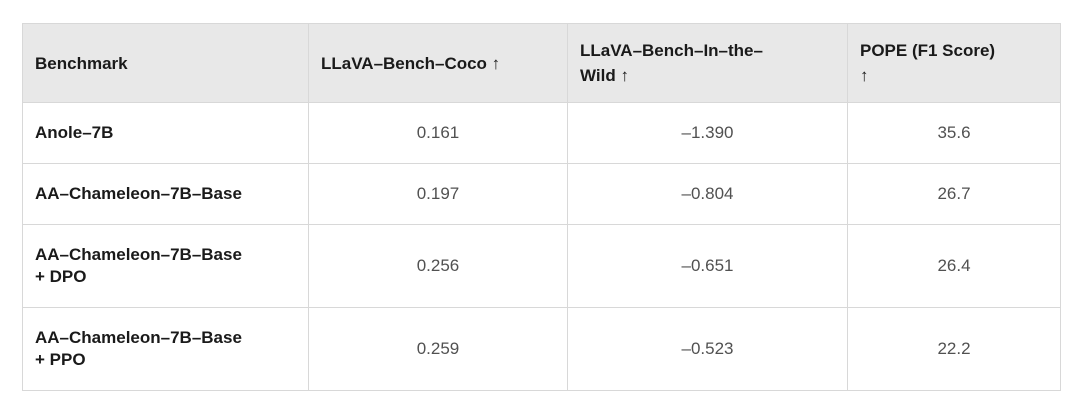 This screenshot has width=1080, height=419. What do you see at coordinates (438, 63) in the screenshot?
I see `col-header-llava-bench-coco: LLaVA–Bench–Coco ↑` at bounding box center [438, 63].